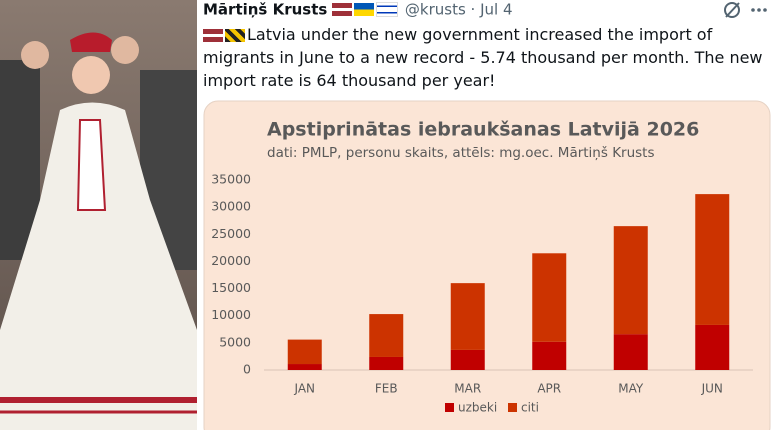 The height and width of the screenshot is (430, 772). I want to click on tweet-header: Mārtiņš Krusts @krusts · Jul 4, so click(358, 10).